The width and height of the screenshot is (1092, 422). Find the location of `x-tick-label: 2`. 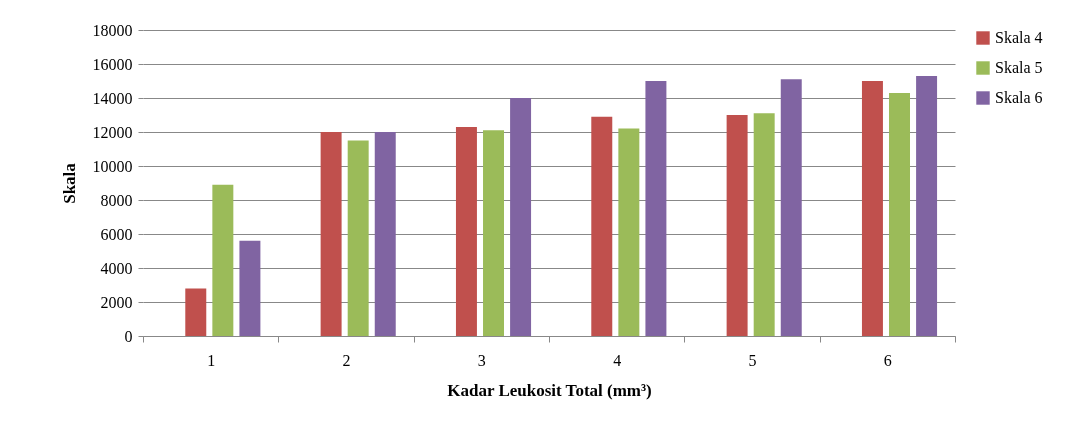

x-tick-label: 2 is located at coordinates (346, 360).